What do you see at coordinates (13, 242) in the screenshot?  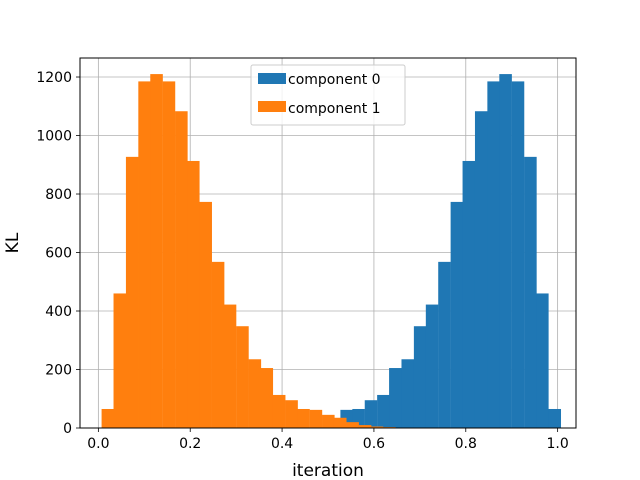 I see `y-axis-label: KL` at bounding box center [13, 242].